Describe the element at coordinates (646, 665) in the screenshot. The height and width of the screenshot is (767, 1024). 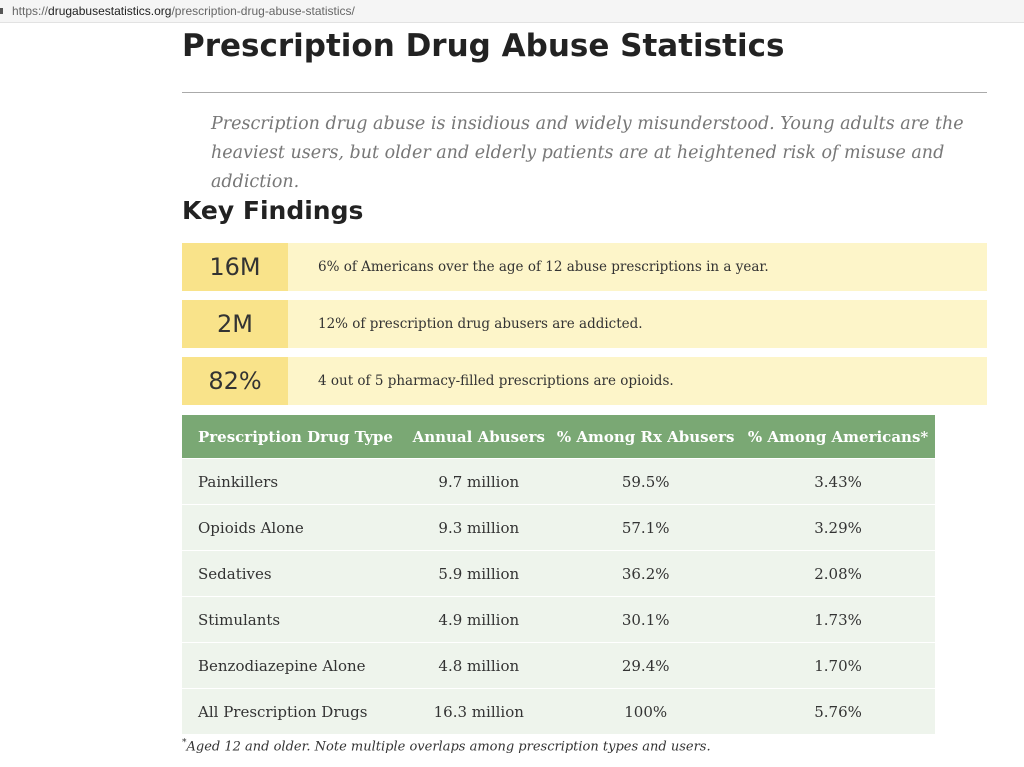
I see `table-cell: 29.4%` at that location.